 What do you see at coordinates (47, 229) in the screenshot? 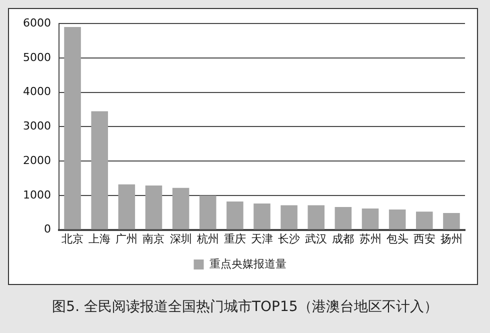
I see `y-tick-label: 0` at bounding box center [47, 229].